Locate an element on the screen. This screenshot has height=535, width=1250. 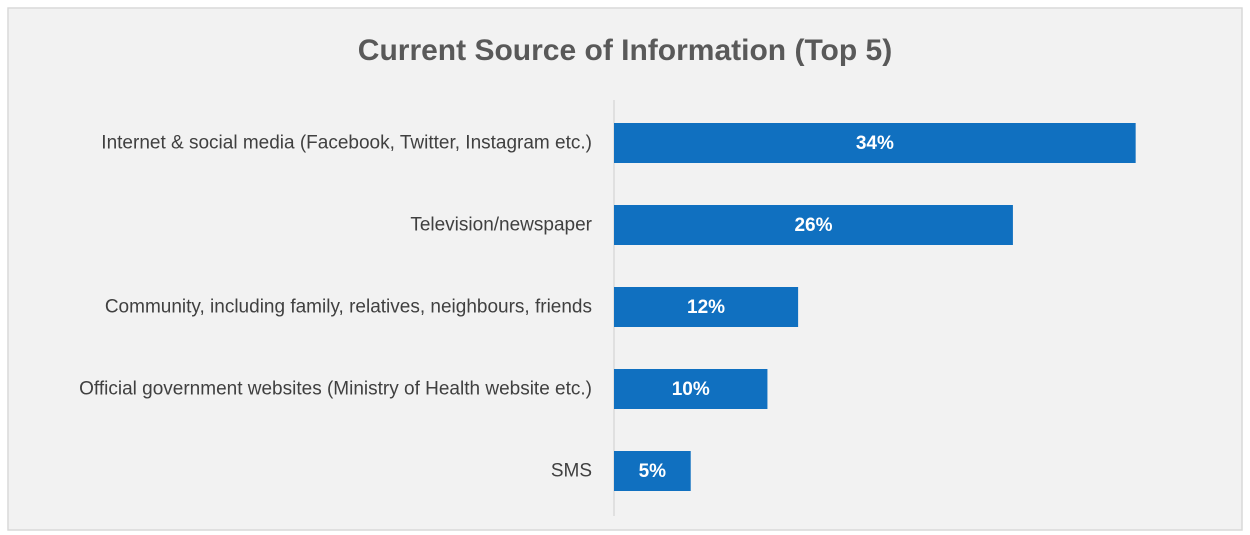
data-label: 10% is located at coordinates (691, 389).